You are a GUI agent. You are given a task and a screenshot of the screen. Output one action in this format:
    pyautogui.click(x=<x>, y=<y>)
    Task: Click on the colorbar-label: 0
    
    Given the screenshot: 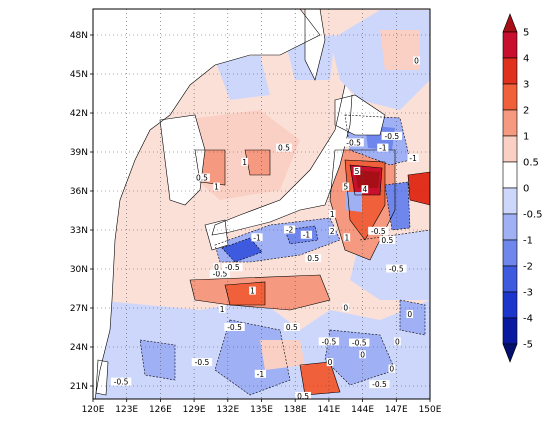 What is the action you would take?
    pyautogui.click(x=526, y=189)
    